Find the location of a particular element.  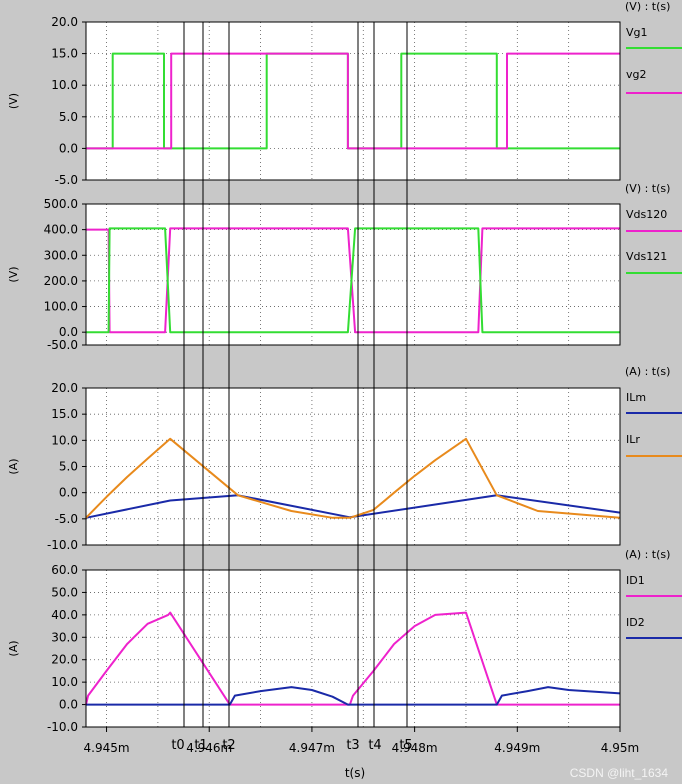

legend-3: (A) : t(s) ILm ILr is located at coordinates (653, 411).